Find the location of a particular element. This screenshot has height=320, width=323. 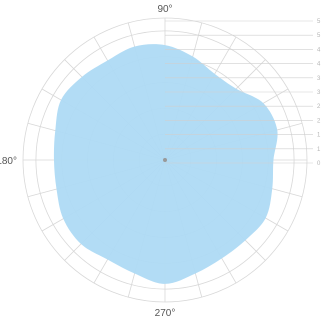

radial-tick-labels: 5 5 4 4 3 3 2 2 1 1 0 is located at coordinates (319, 93).